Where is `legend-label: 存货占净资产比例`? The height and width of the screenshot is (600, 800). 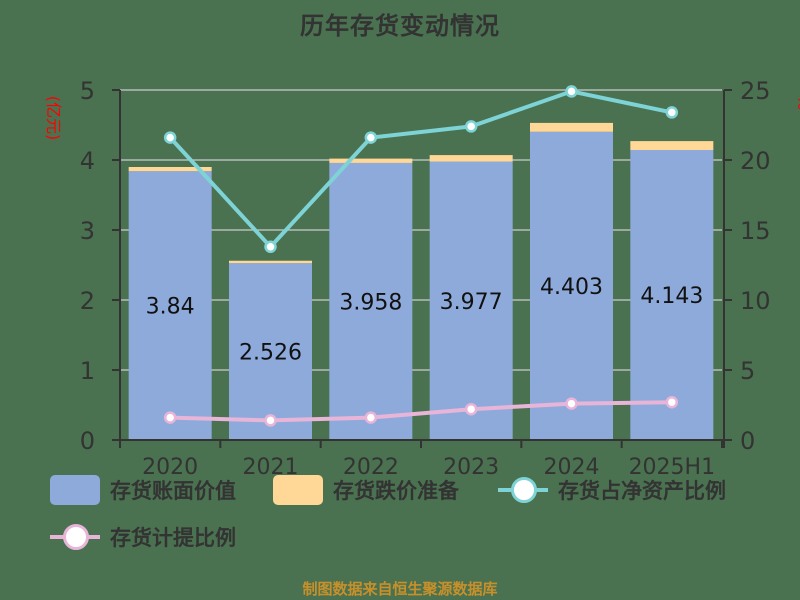 legend-label: 存货占净资产比例 is located at coordinates (642, 491).